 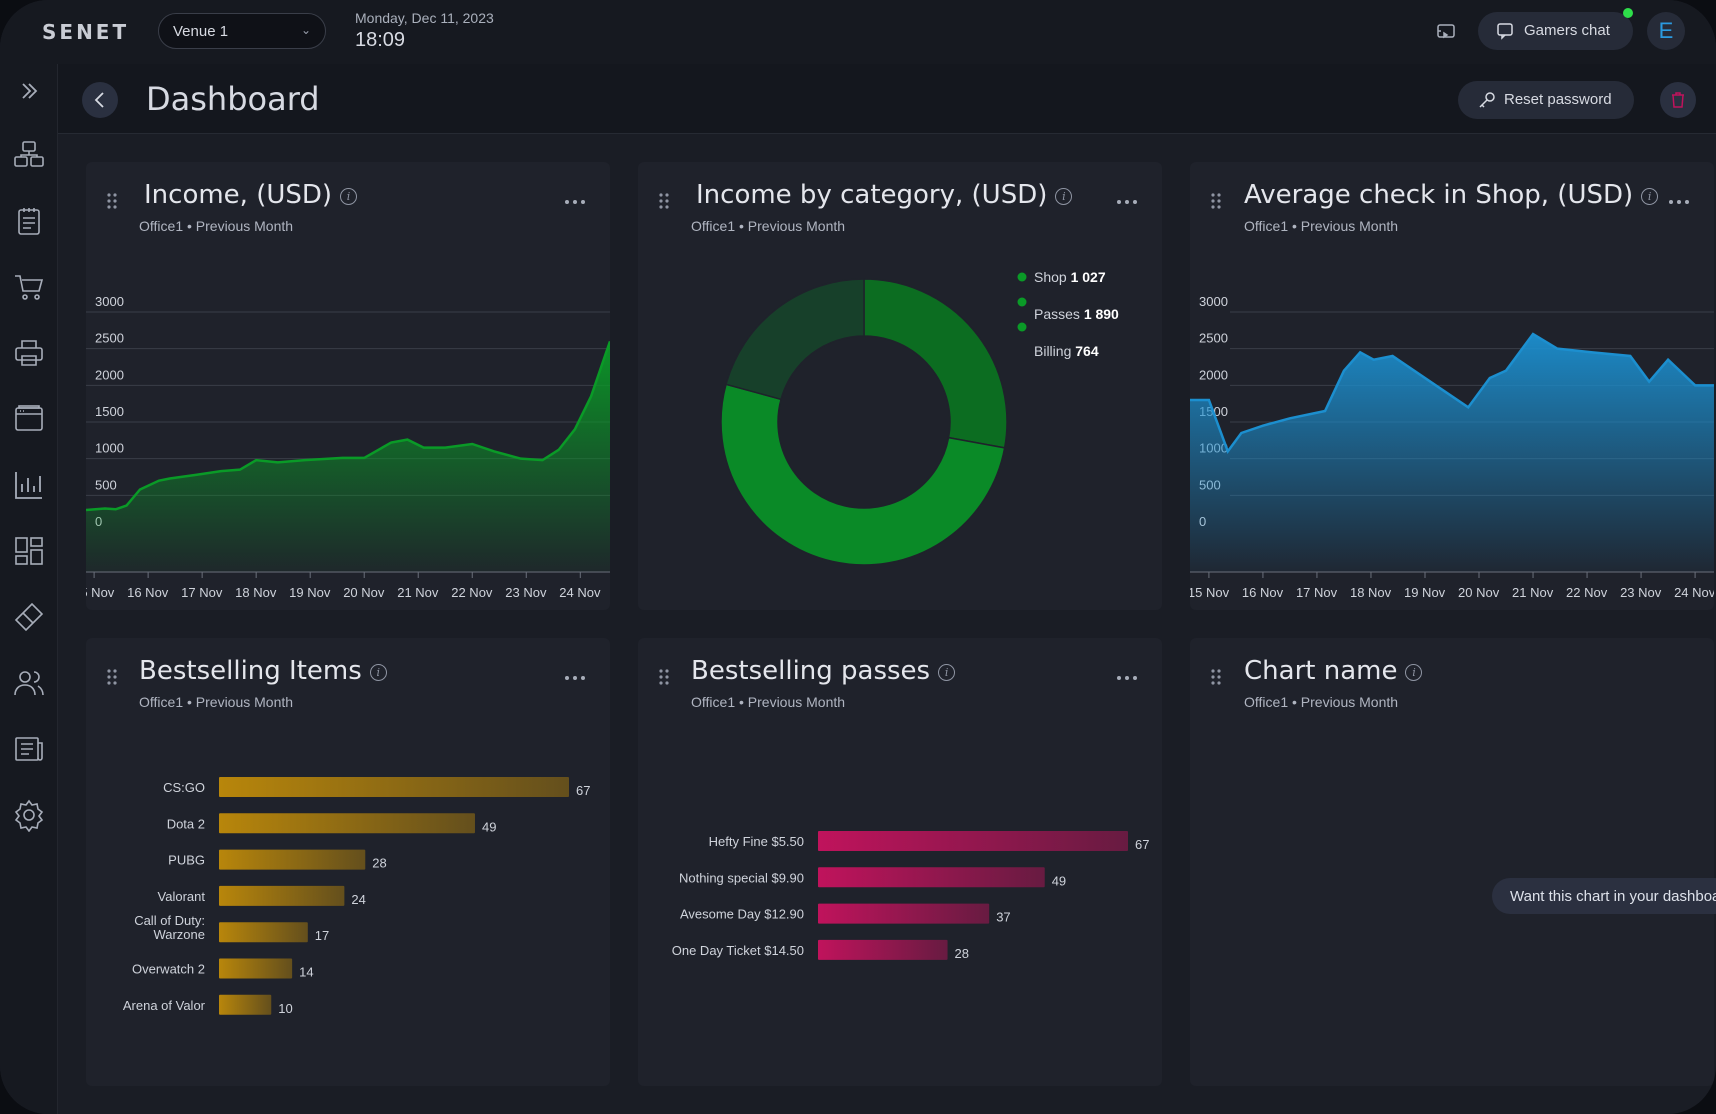 I want to click on widgets-icon, so click(x=29, y=551).